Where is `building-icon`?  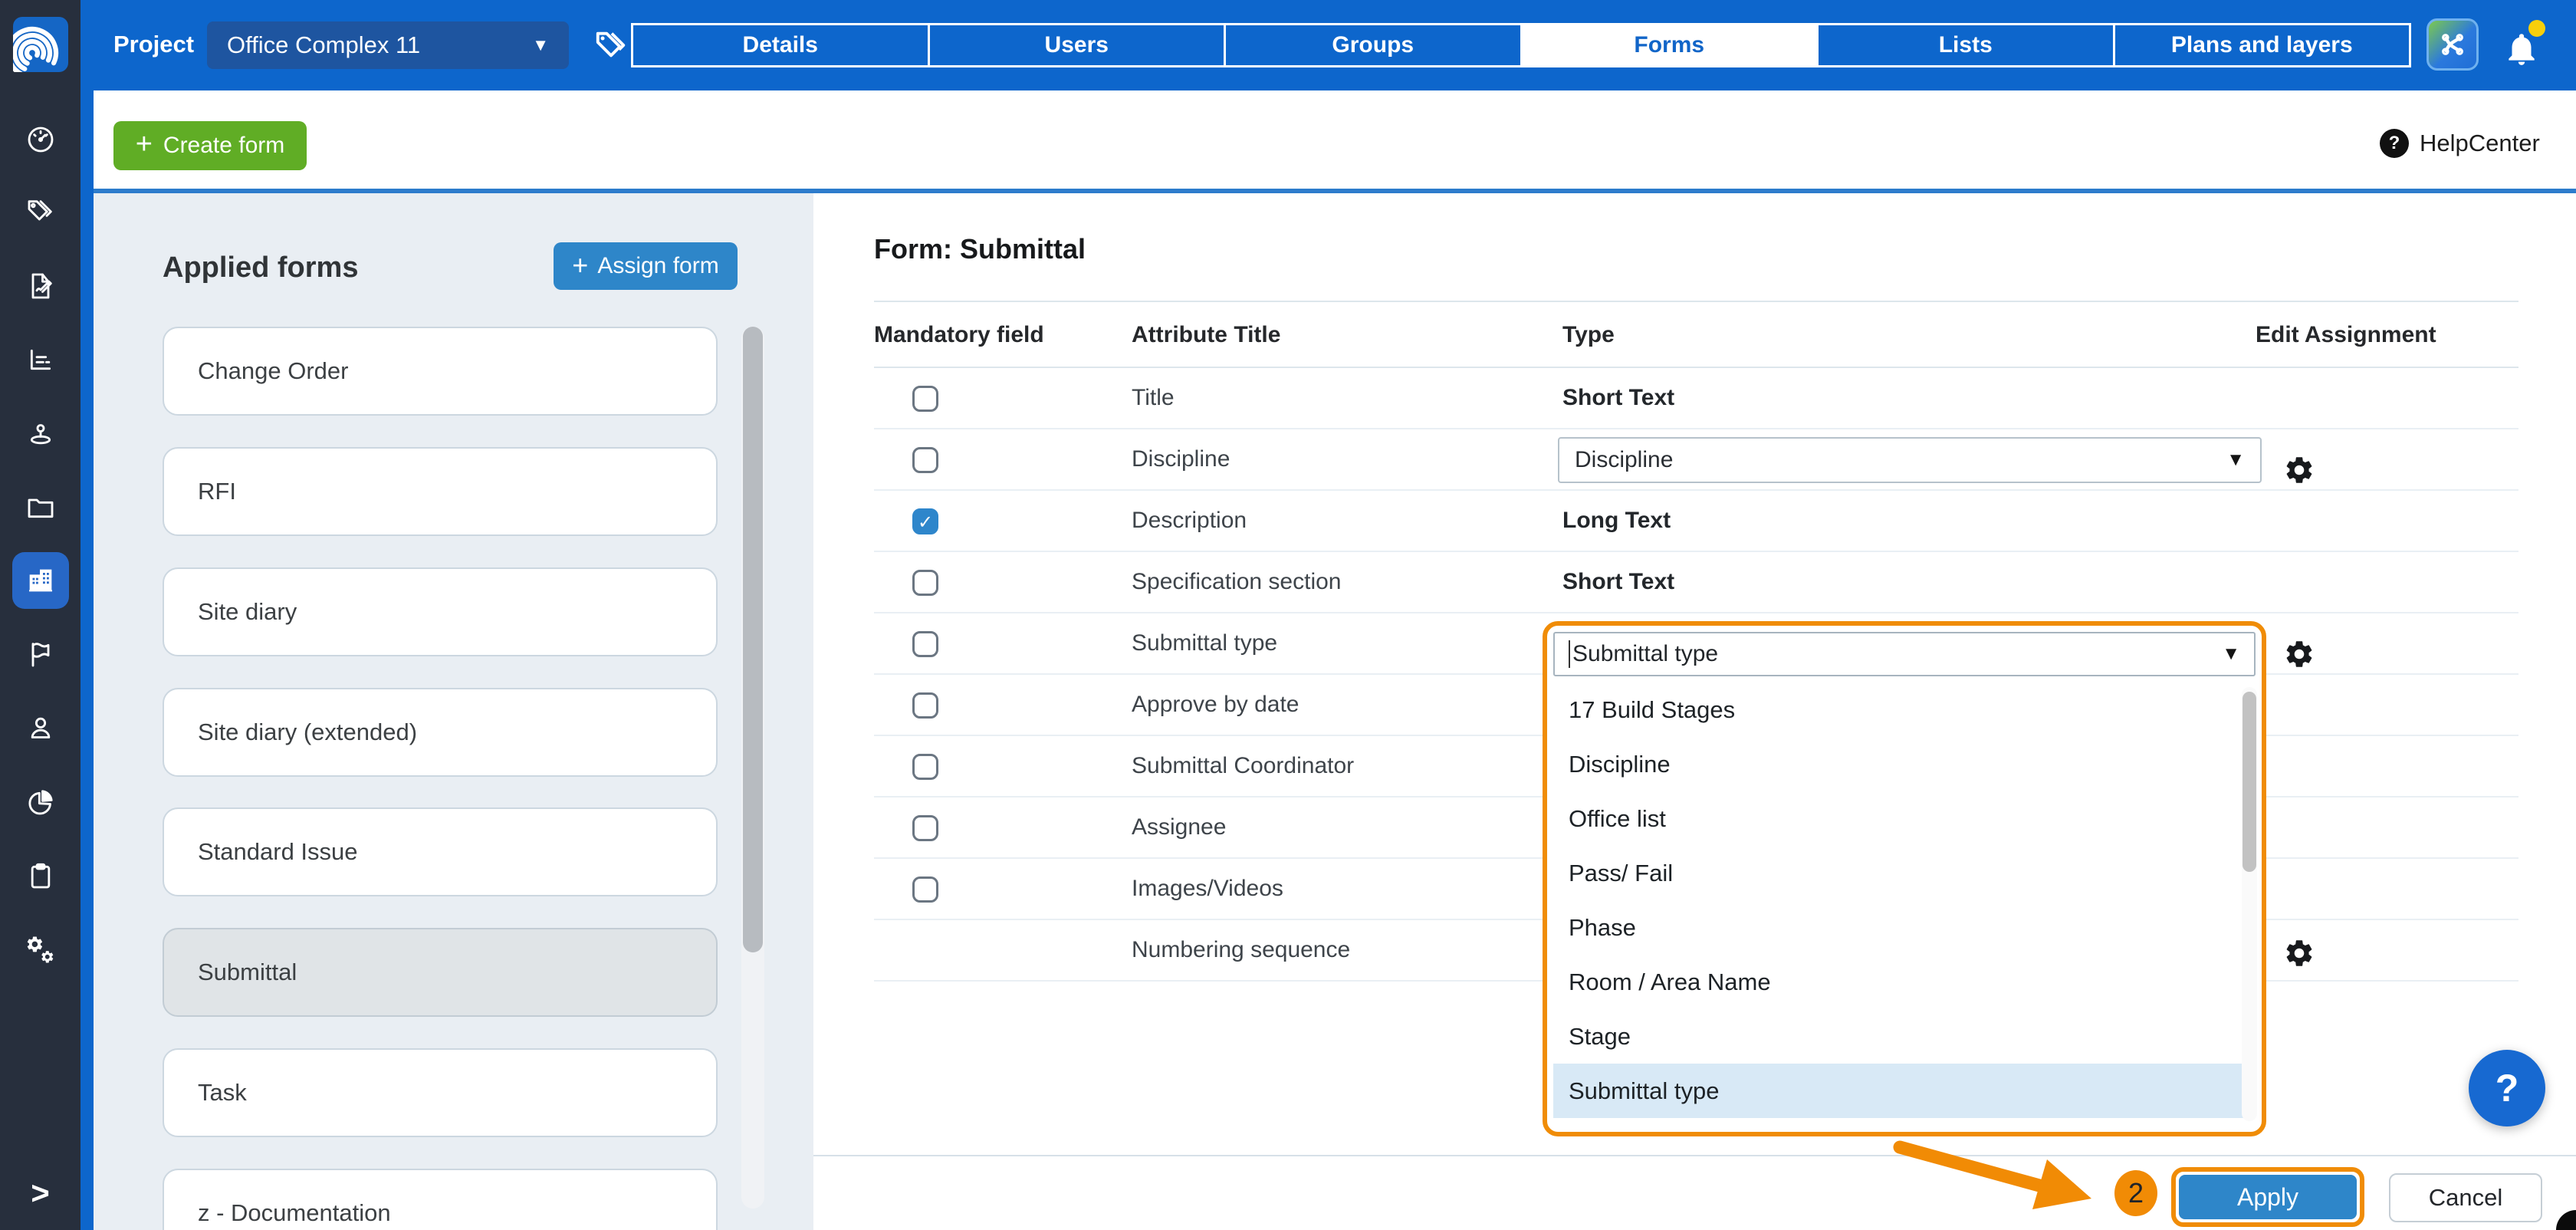
building-icon is located at coordinates (40, 580).